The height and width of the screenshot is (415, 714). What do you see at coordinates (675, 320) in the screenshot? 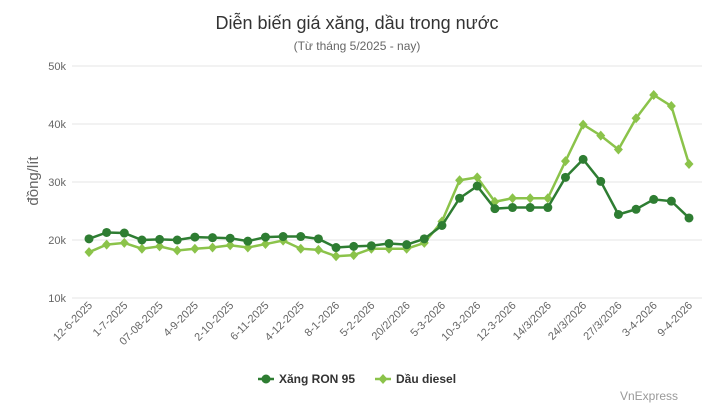
I see `x-tick-label: 9-4-2026` at bounding box center [675, 320].